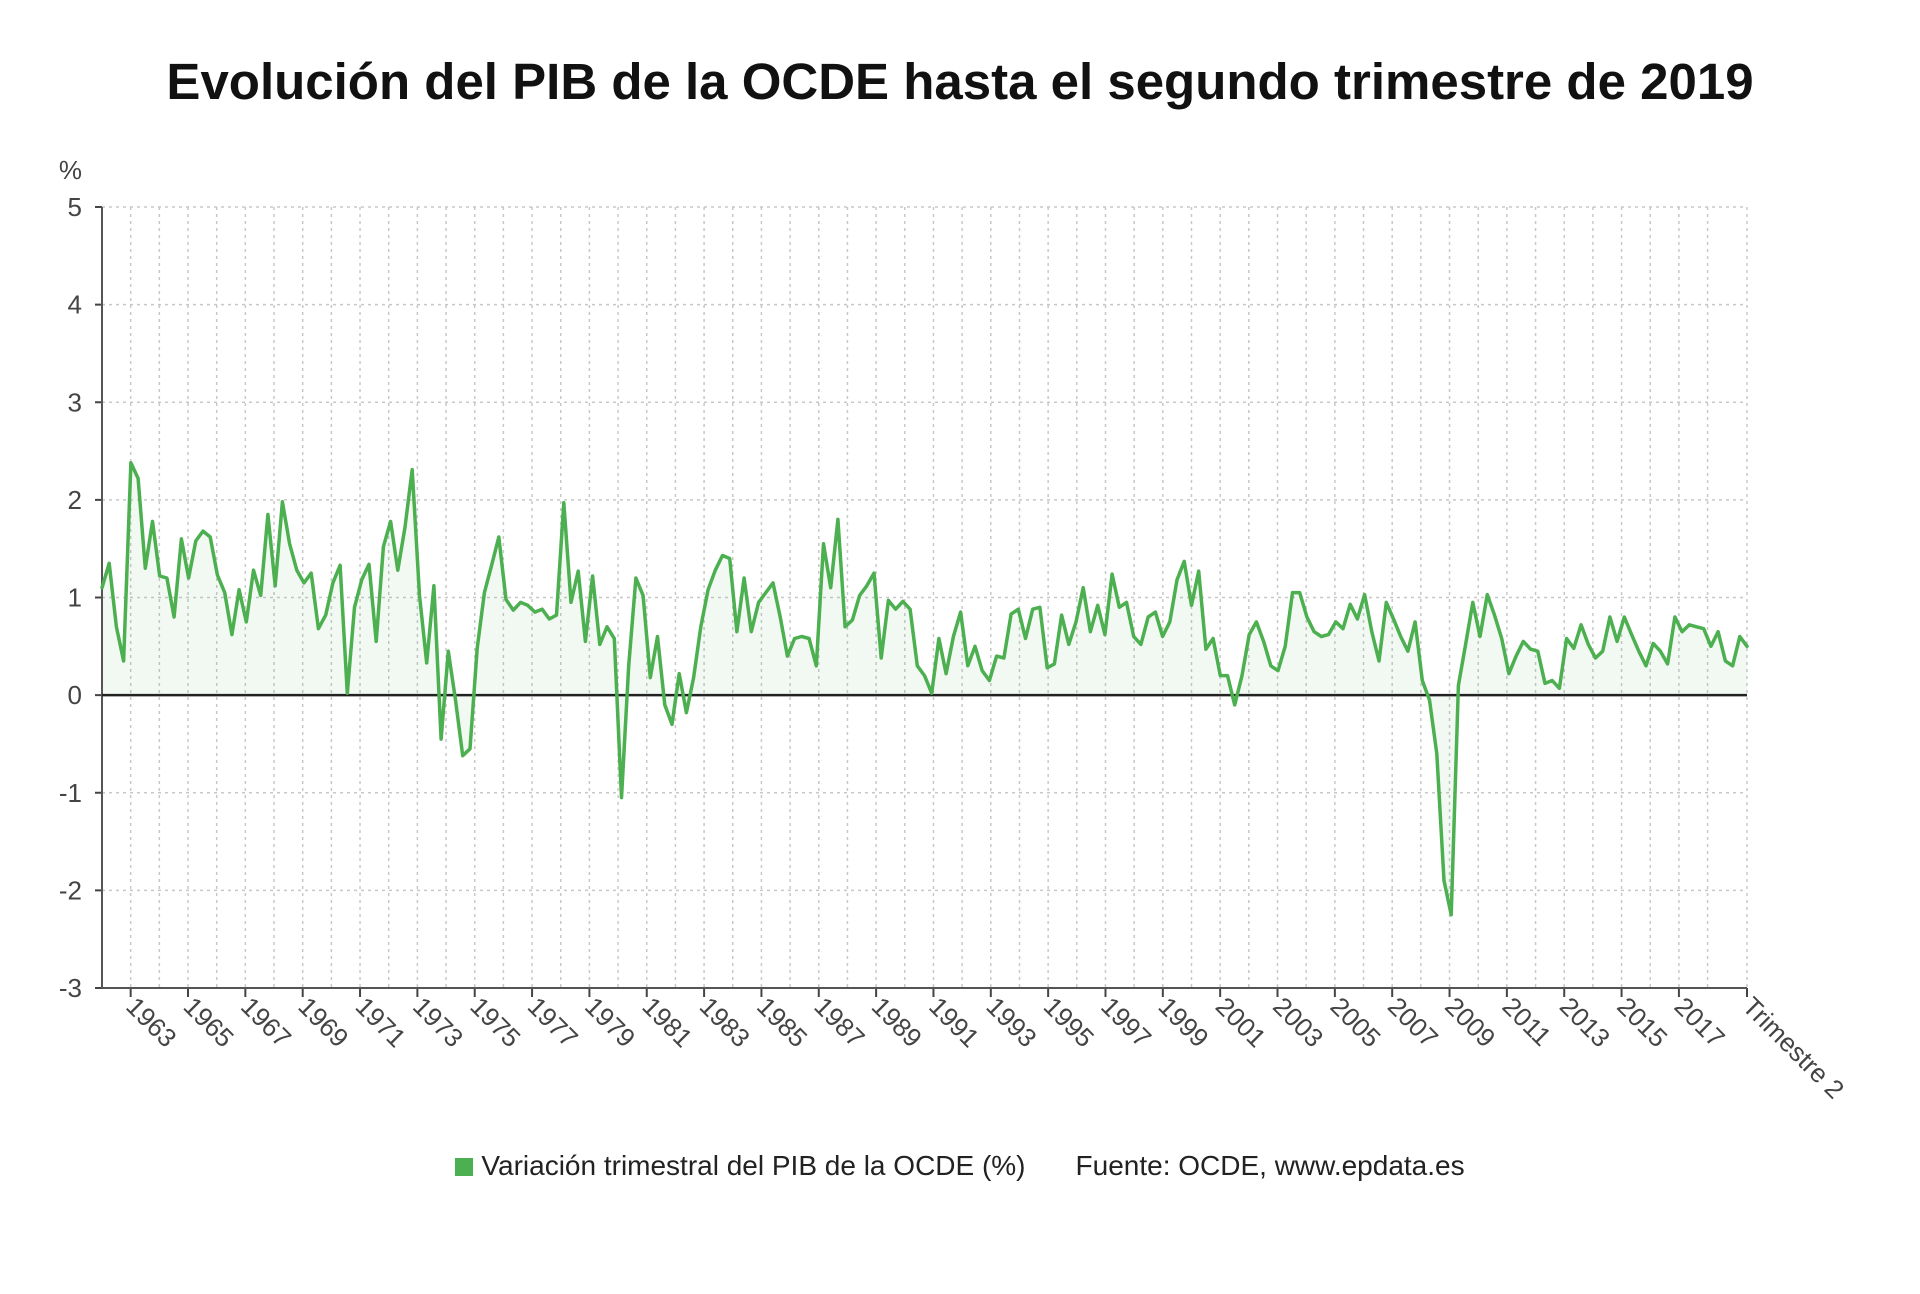  Describe the element at coordinates (70, 988) in the screenshot. I see `y-tick-label: -3` at that location.